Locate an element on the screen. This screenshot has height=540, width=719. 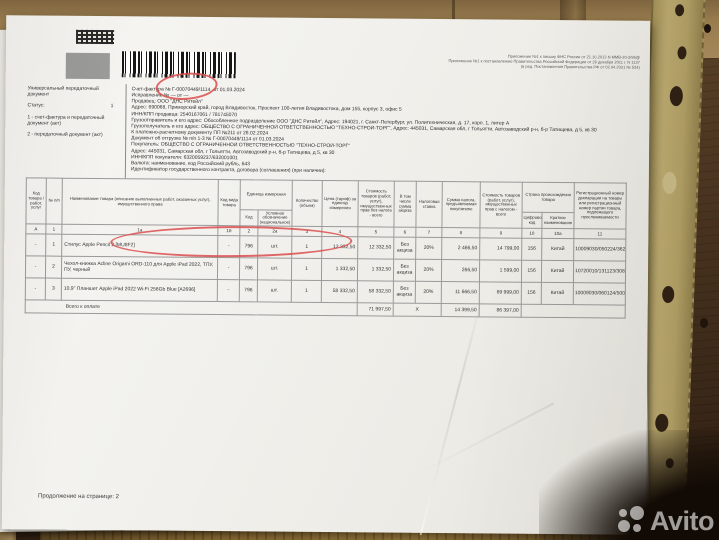
status-label: Статус: is located at coordinates (36, 105).